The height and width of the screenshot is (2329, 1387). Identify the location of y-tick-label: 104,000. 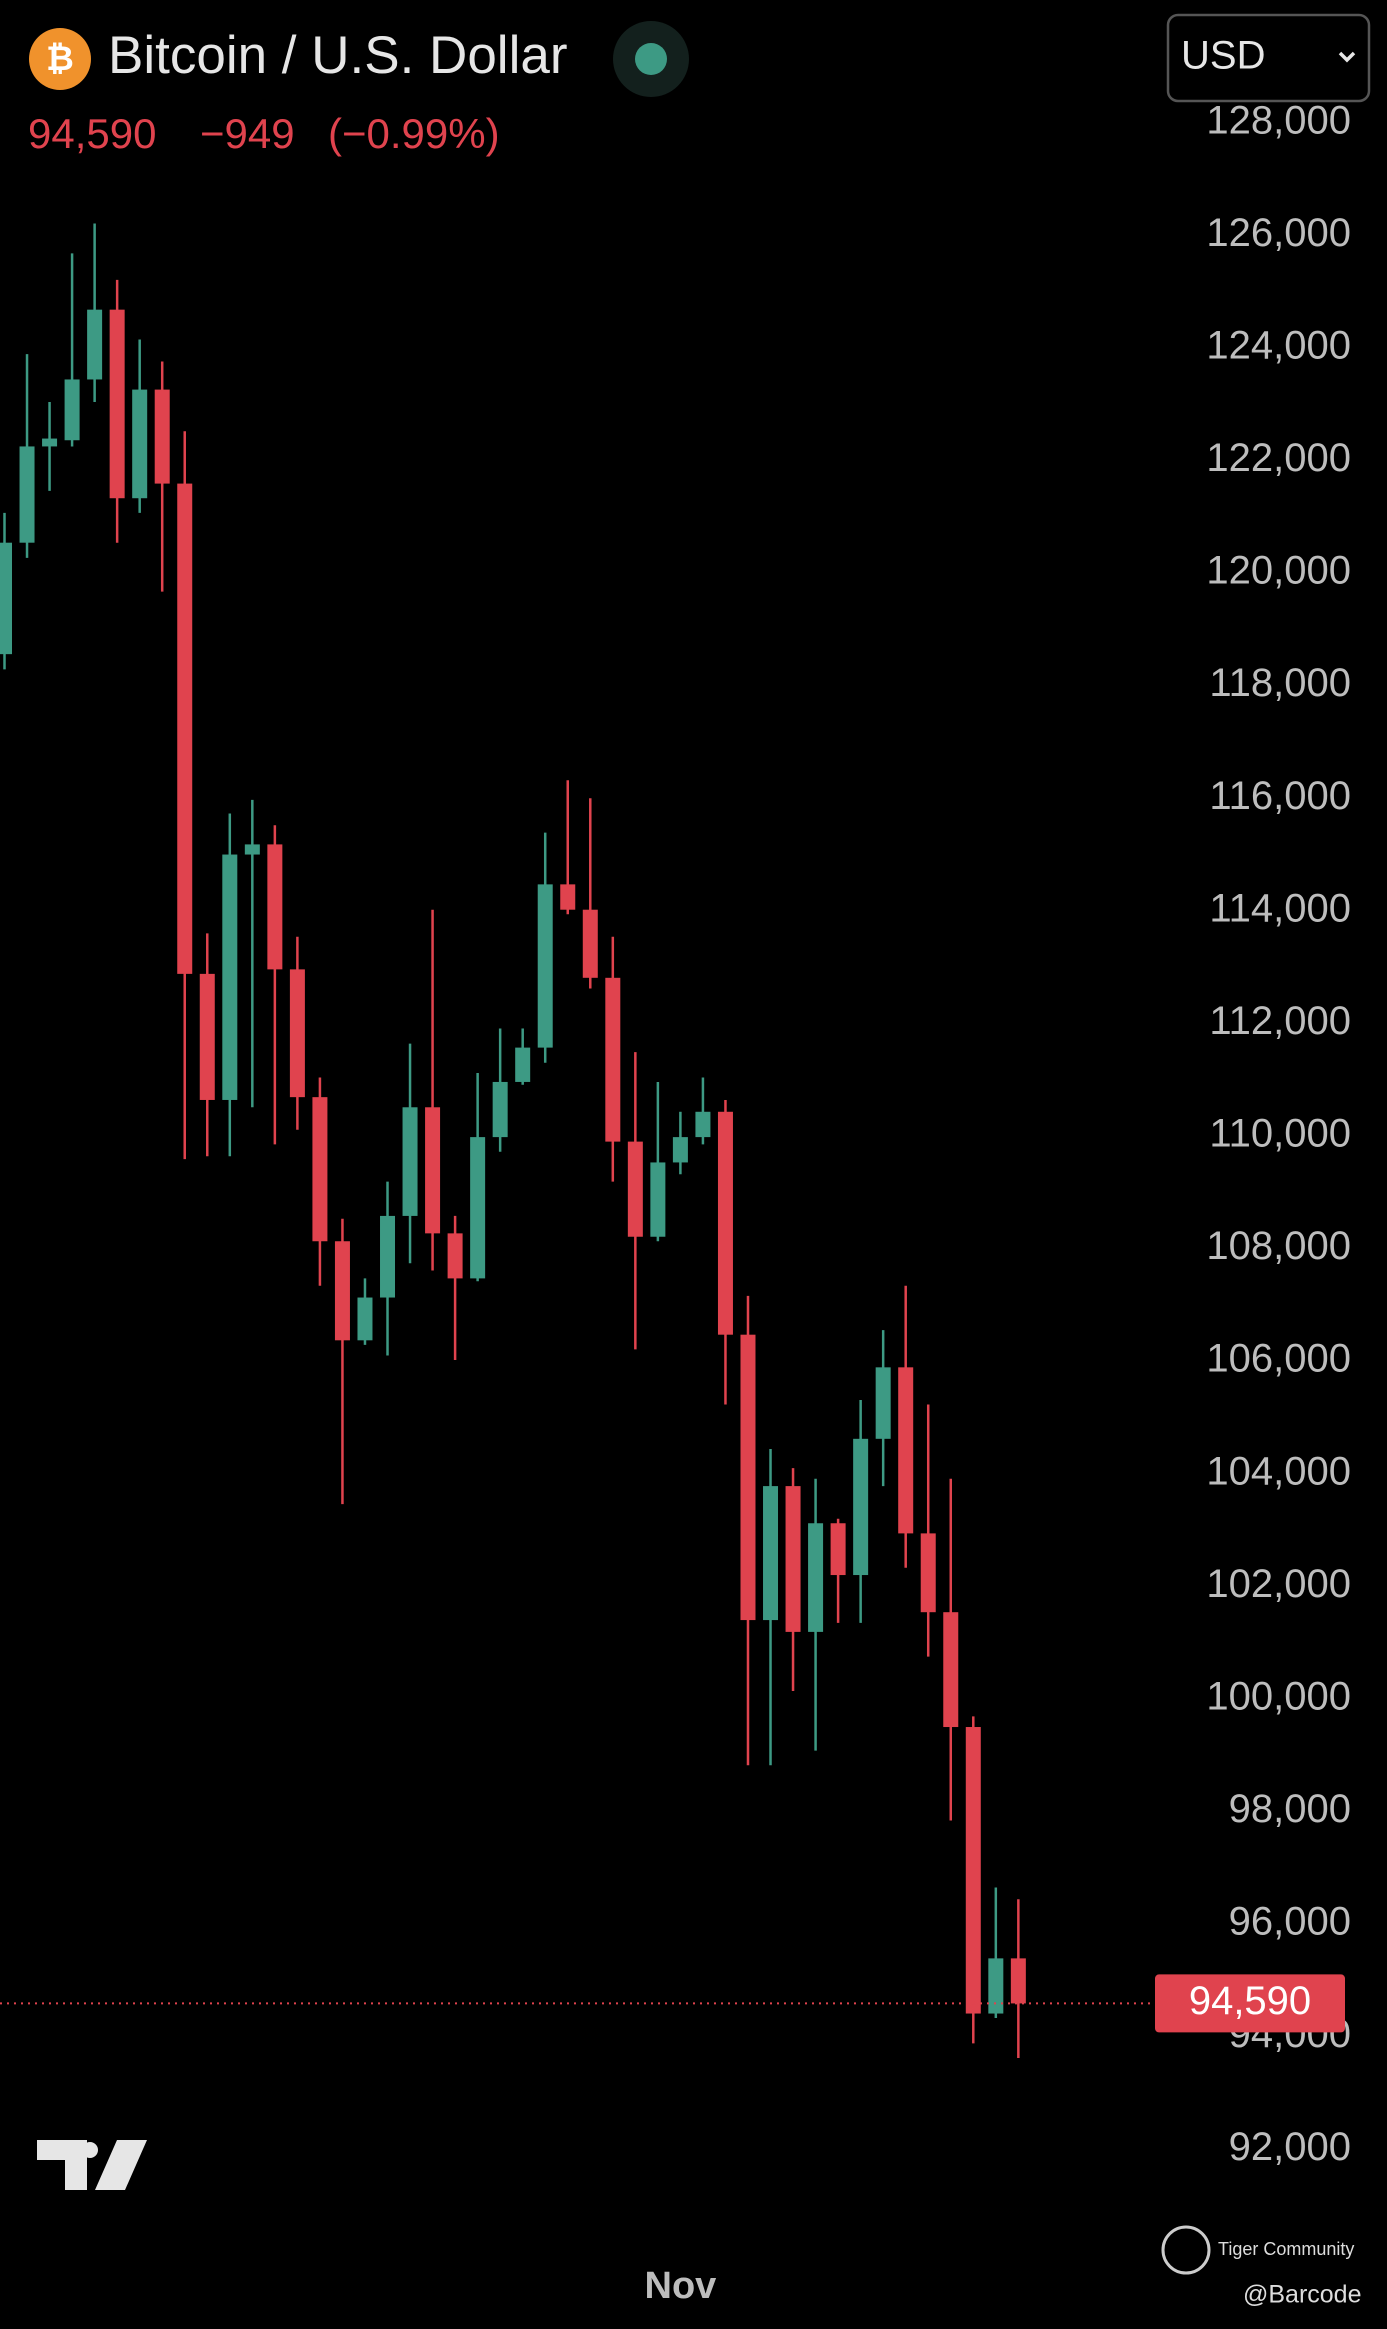
(1278, 1471).